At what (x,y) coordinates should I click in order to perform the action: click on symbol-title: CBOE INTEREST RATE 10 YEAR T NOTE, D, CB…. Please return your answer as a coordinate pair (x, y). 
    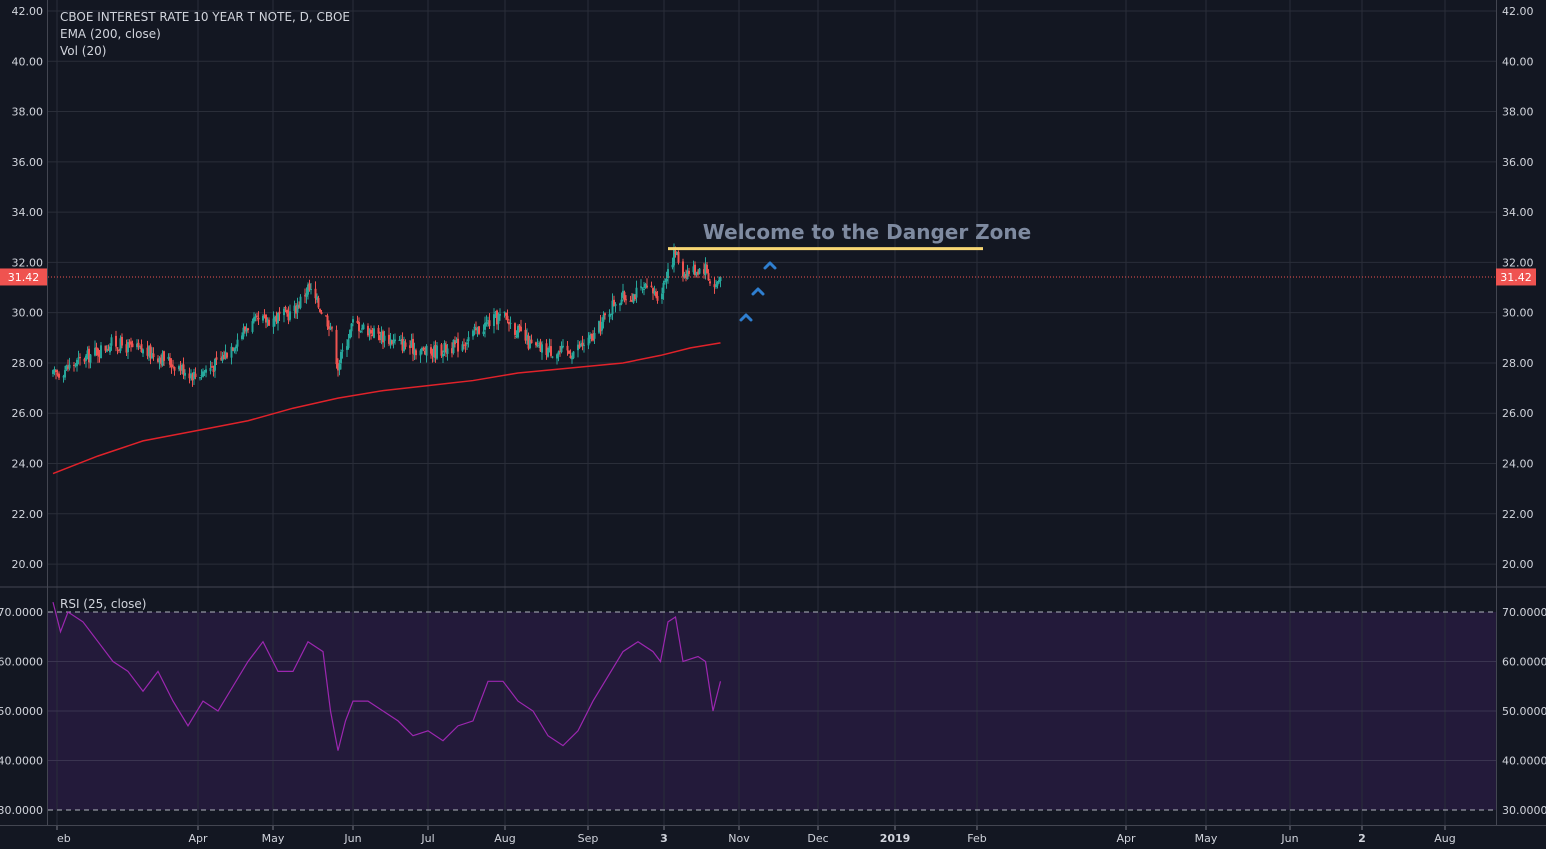
    Looking at the image, I should click on (205, 17).